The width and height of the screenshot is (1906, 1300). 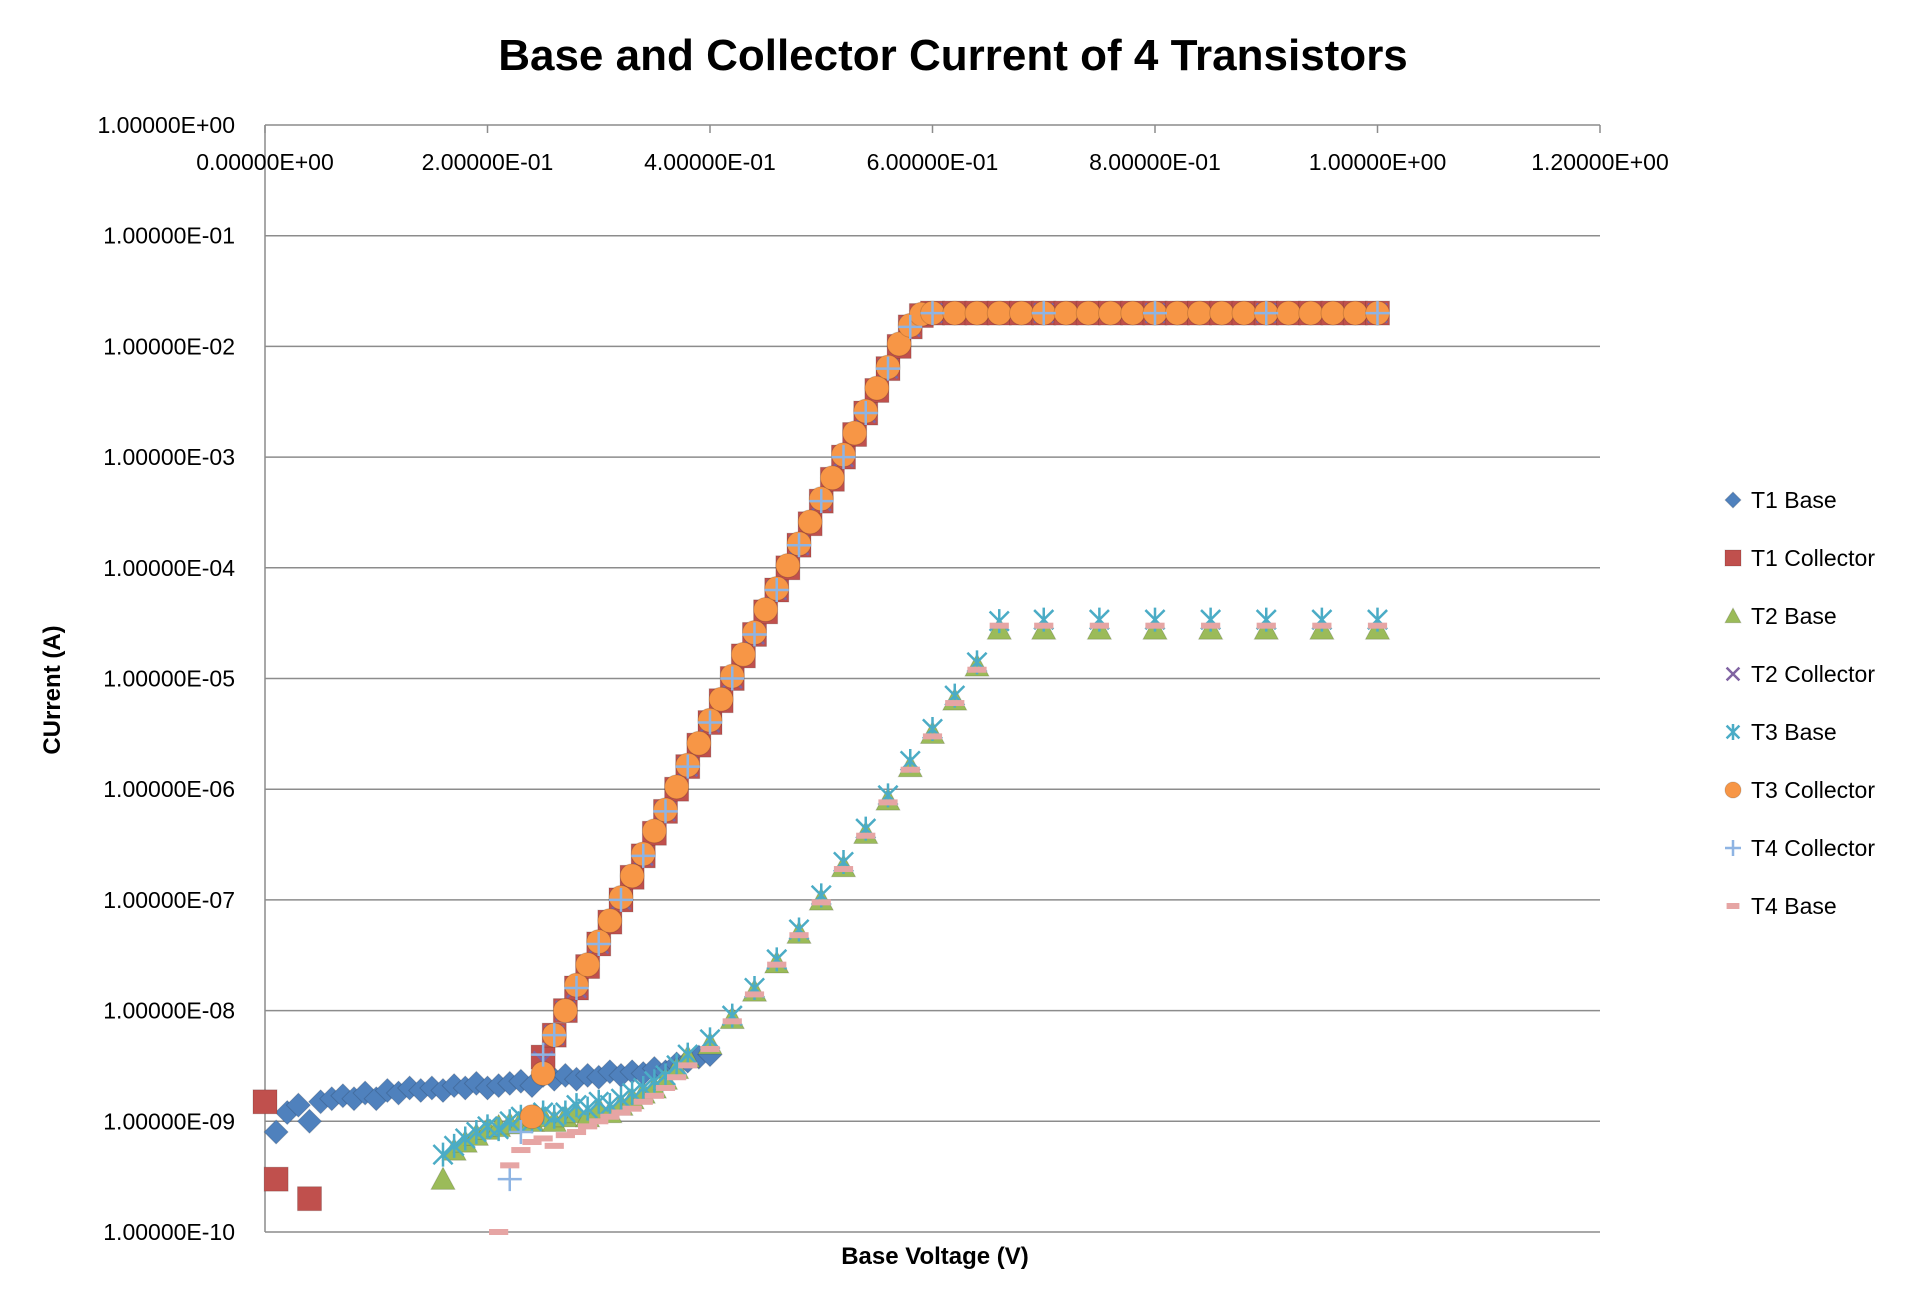 I want to click on legend-label: T3 Base, so click(x=1794, y=732).